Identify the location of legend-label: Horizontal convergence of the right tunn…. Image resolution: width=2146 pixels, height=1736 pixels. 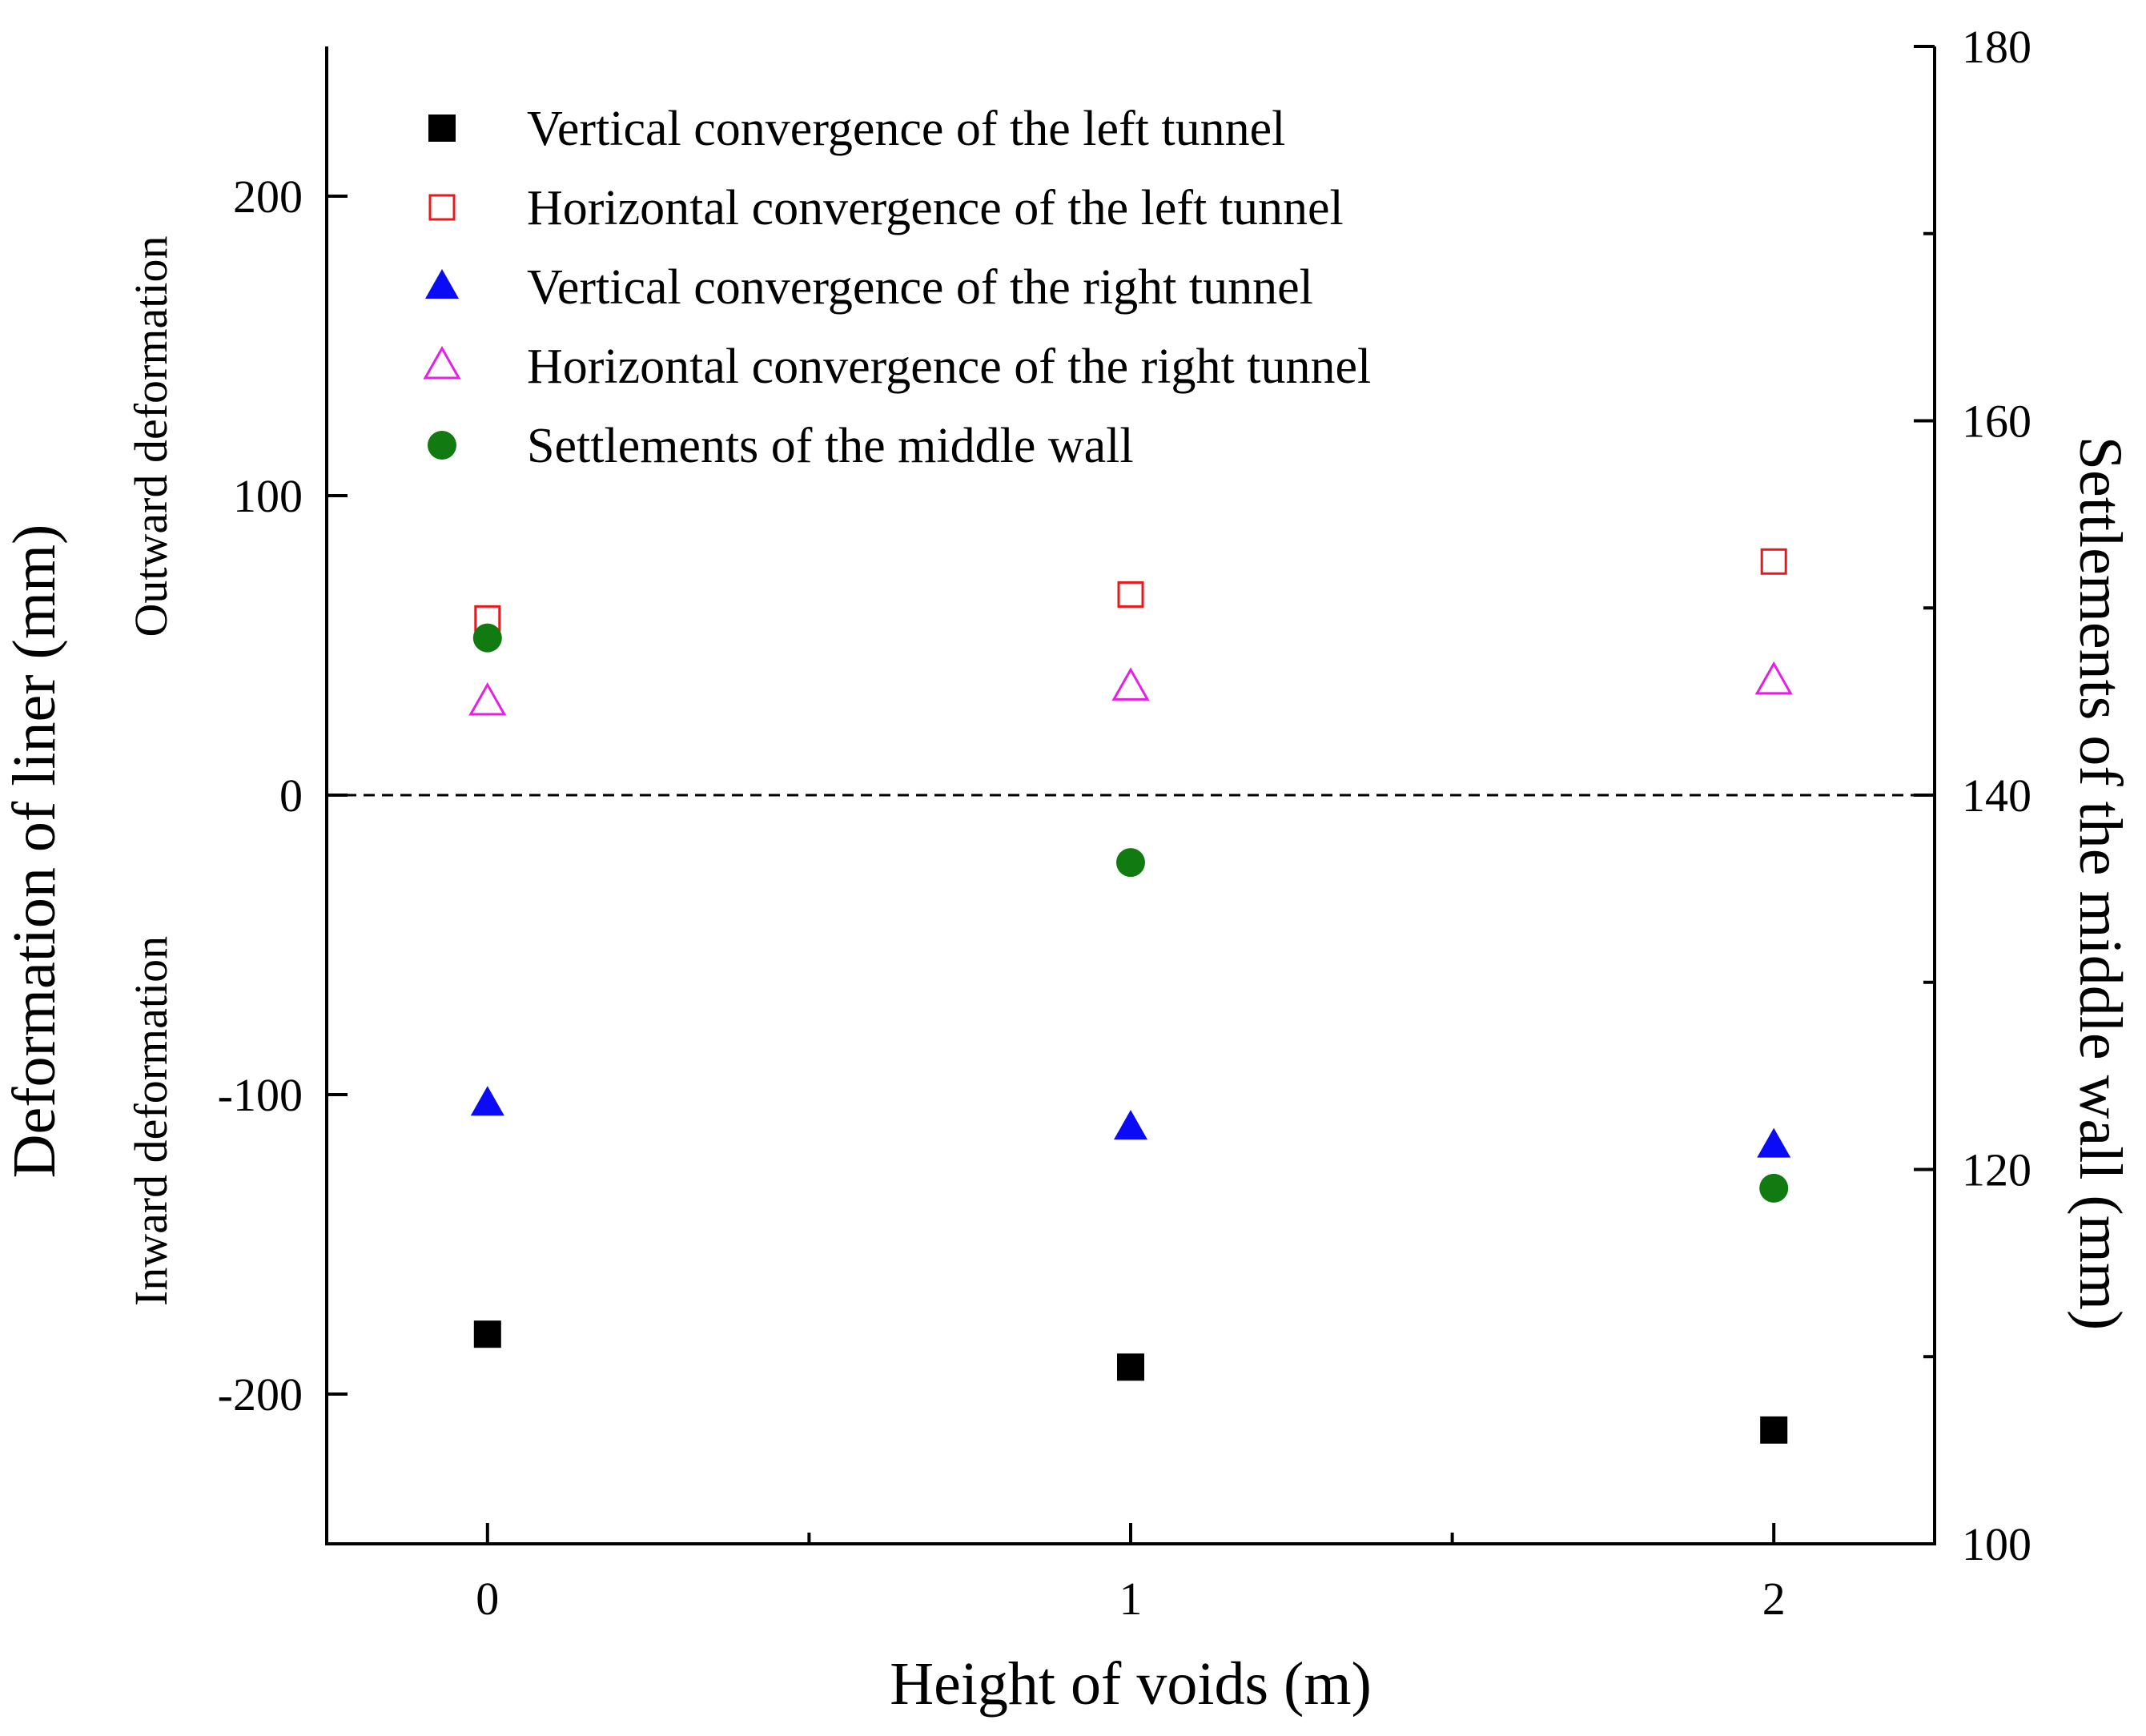
(949, 367).